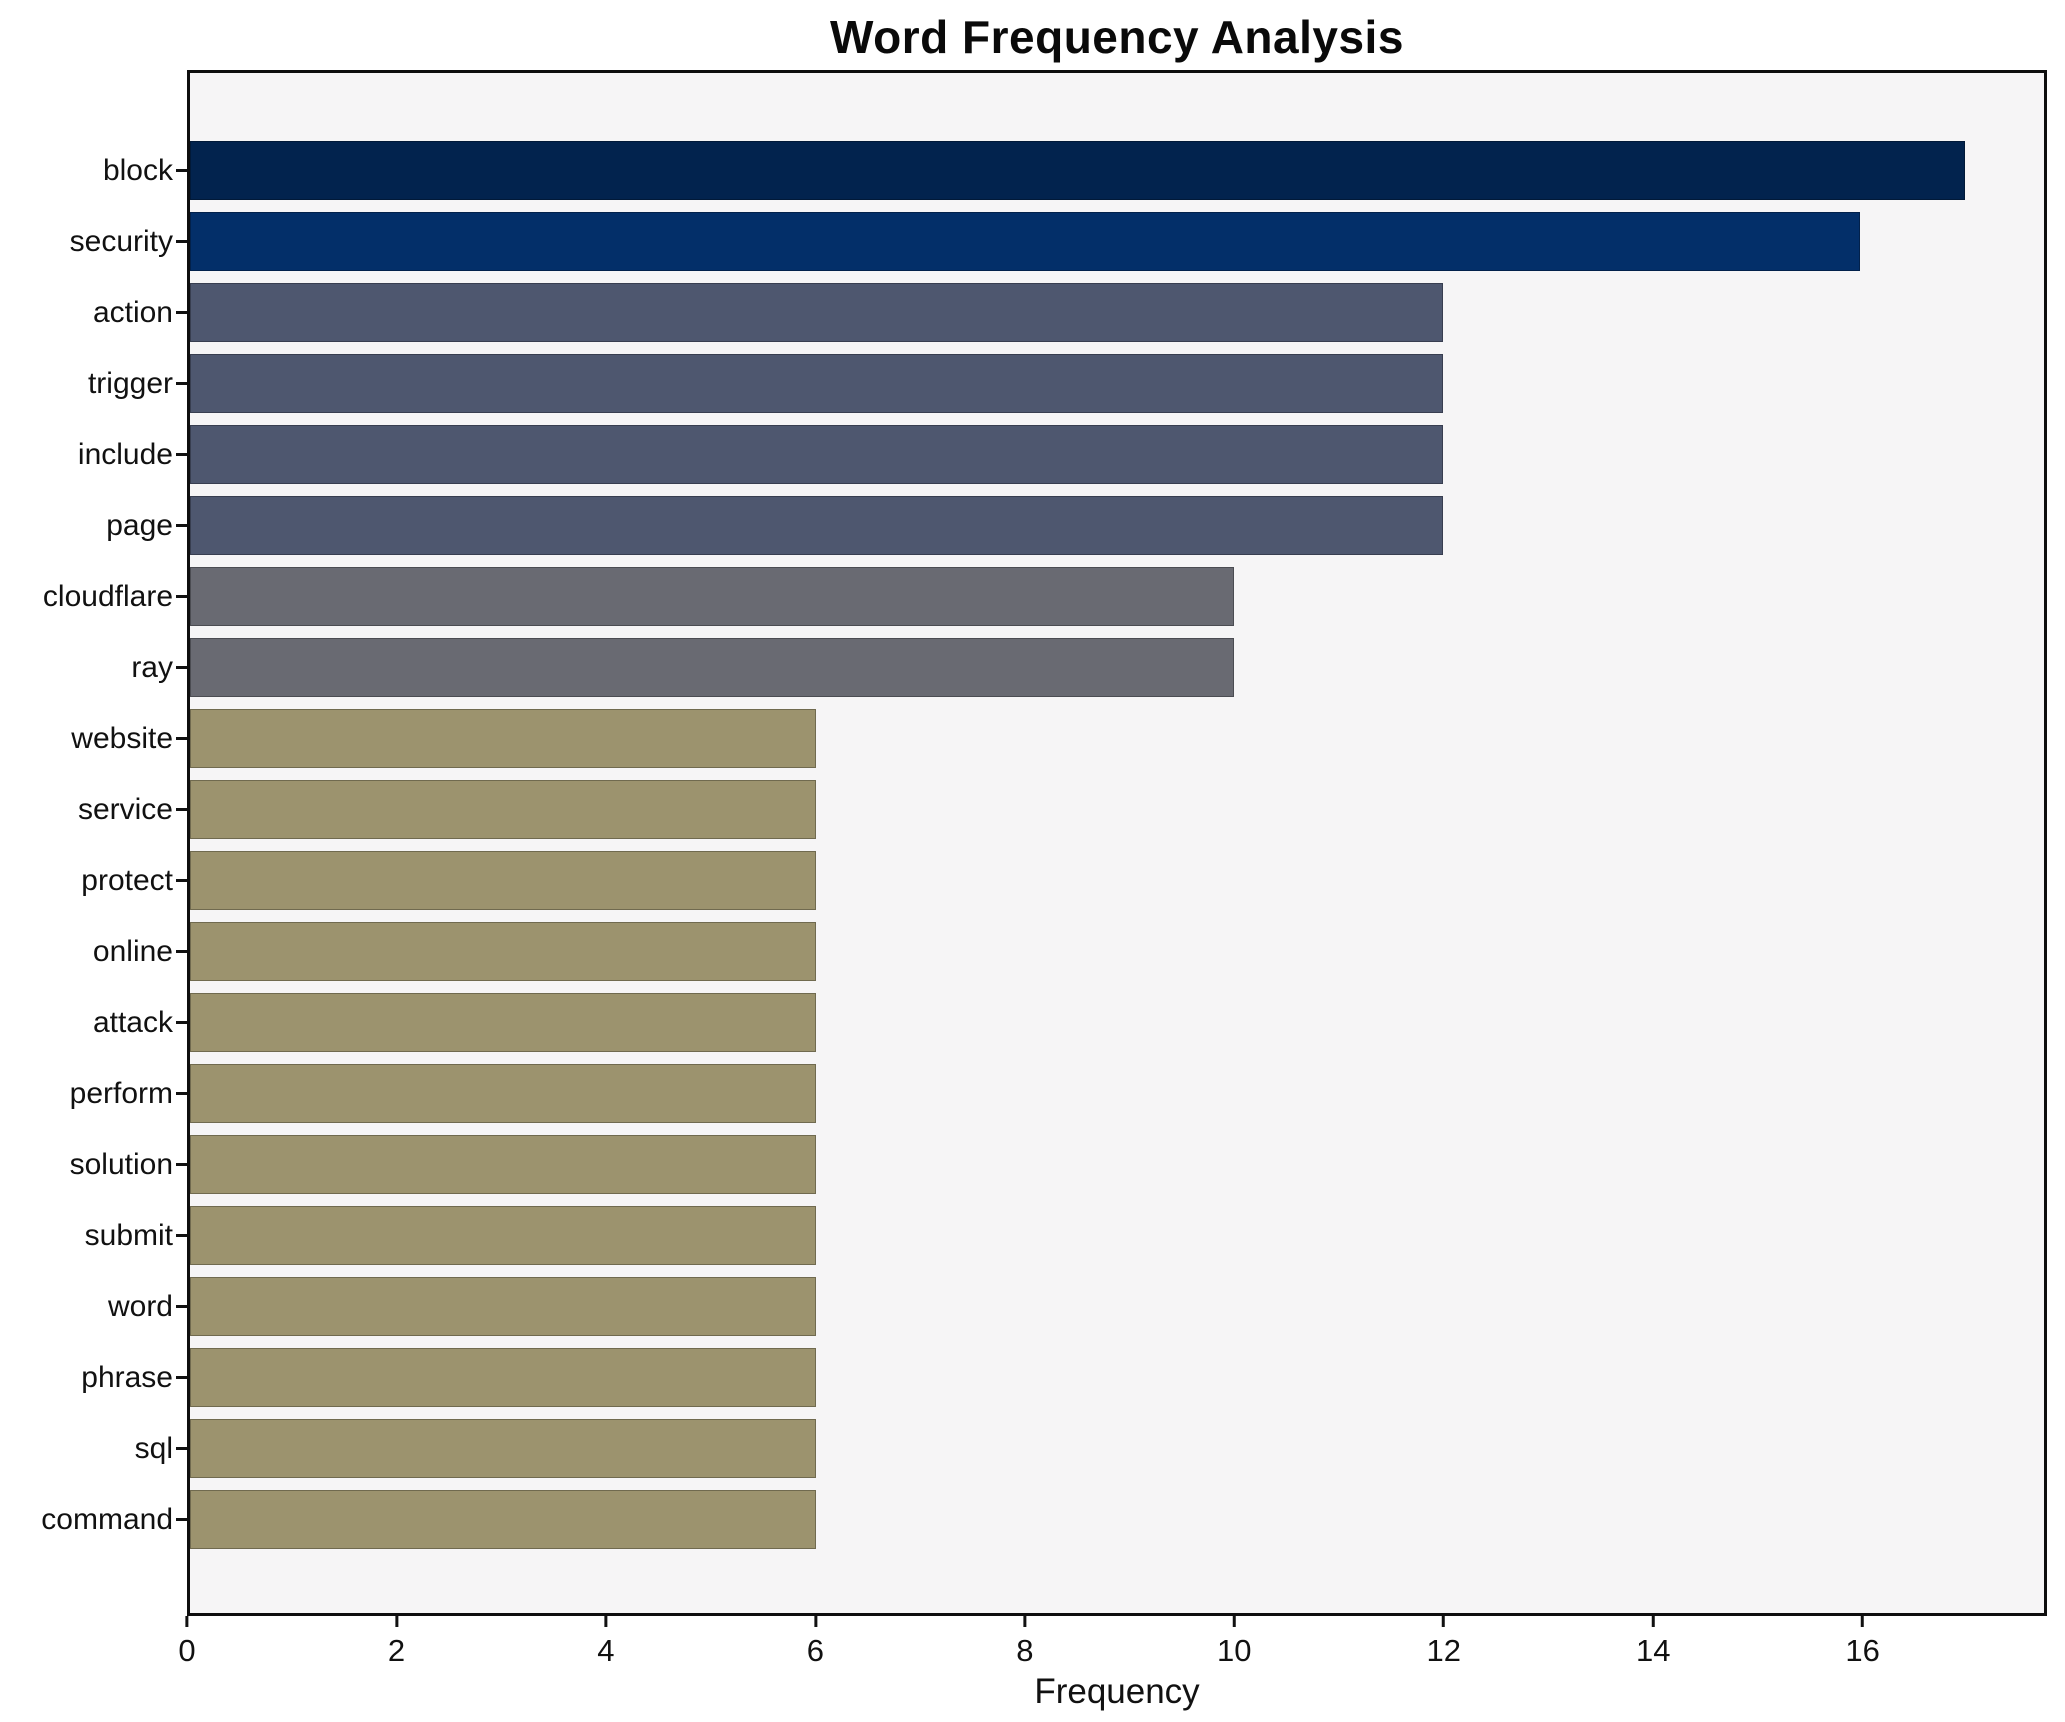  What do you see at coordinates (816, 454) in the screenshot?
I see `bar-include` at bounding box center [816, 454].